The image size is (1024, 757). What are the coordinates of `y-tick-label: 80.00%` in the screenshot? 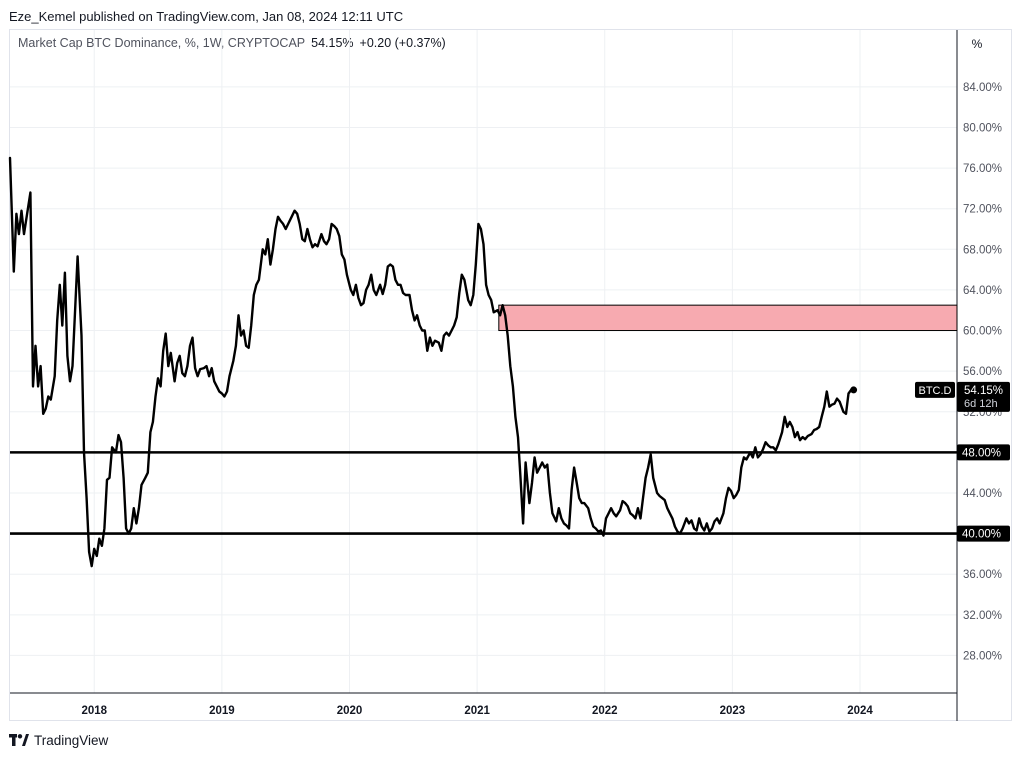 It's located at (982, 128).